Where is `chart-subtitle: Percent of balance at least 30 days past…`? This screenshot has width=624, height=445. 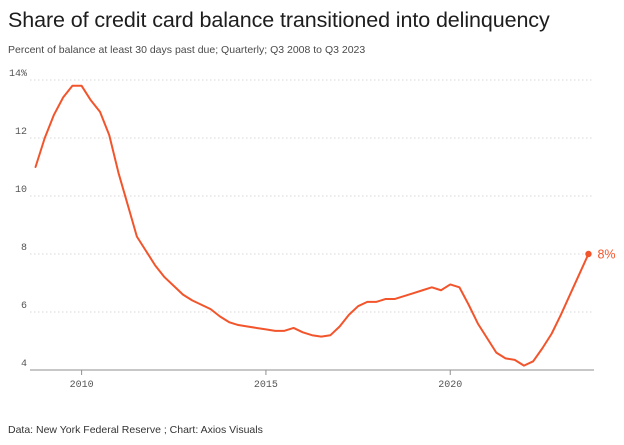 chart-subtitle: Percent of balance at least 30 days past… is located at coordinates (187, 50).